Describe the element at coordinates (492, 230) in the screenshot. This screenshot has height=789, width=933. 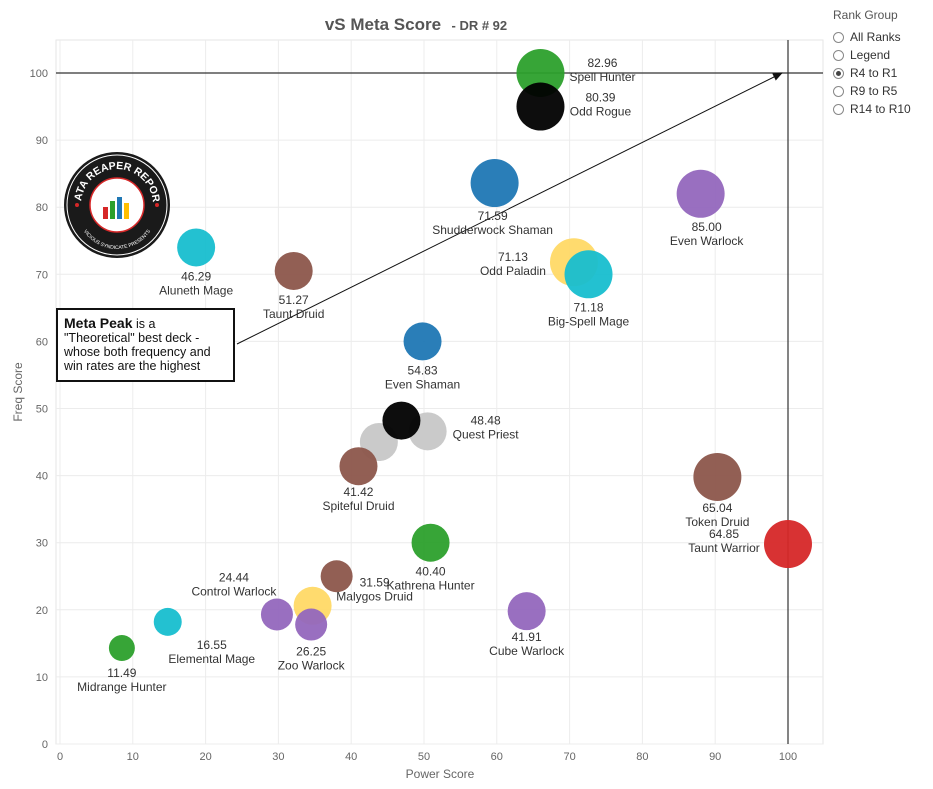
I see `name-label-shudderwock-shaman: Shudderwock Shaman` at that location.